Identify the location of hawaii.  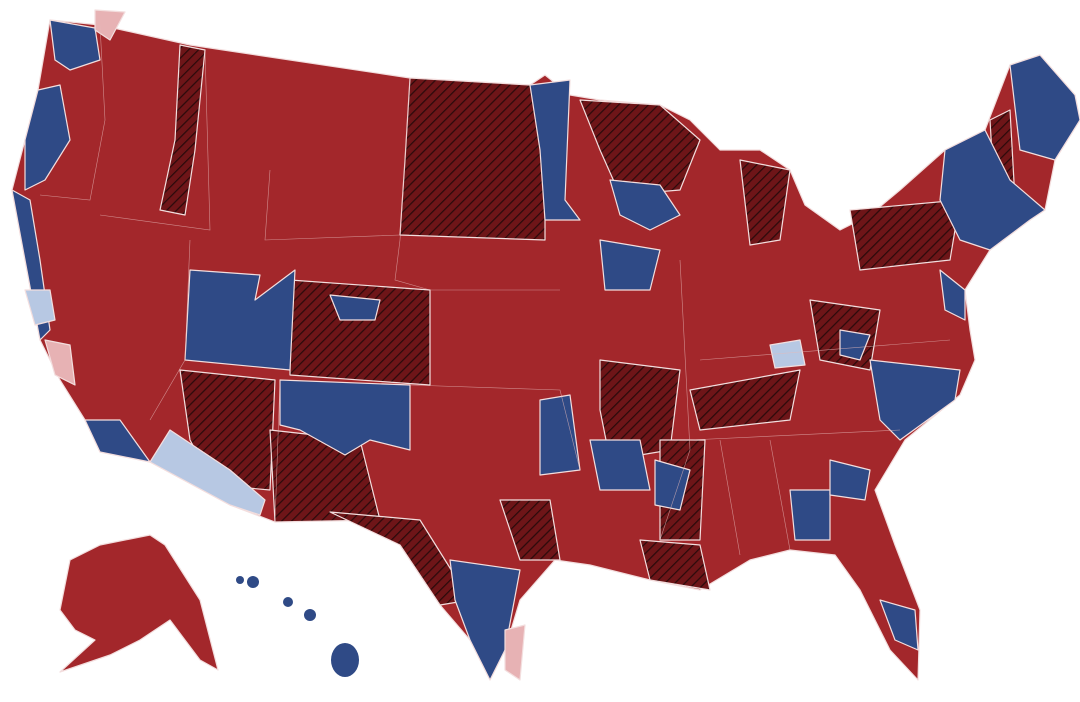
(297, 626).